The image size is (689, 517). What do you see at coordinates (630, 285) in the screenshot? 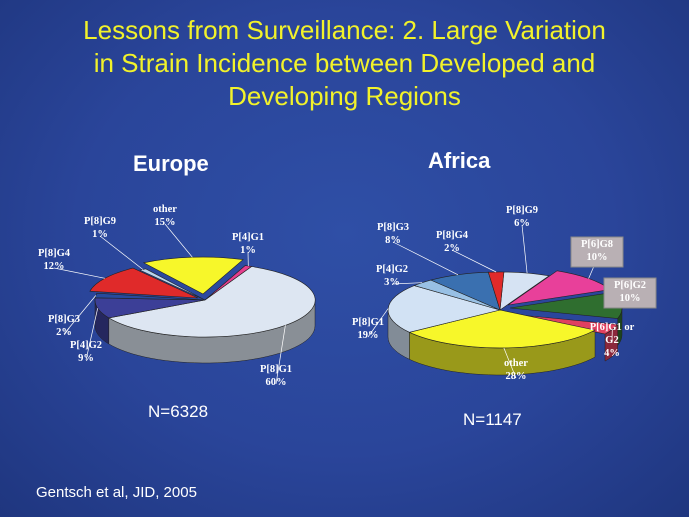
I see `slice-name-label: P[6]G2` at bounding box center [630, 285].